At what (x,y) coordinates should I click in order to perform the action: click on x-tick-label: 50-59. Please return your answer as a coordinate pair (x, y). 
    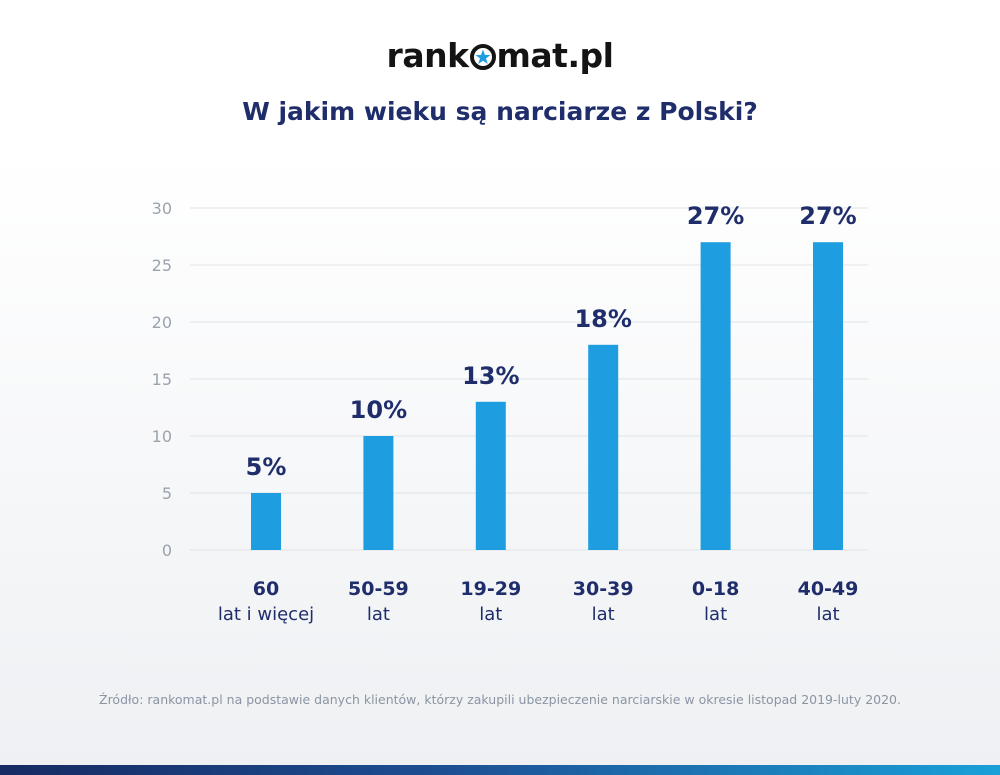
    Looking at the image, I should click on (378, 589).